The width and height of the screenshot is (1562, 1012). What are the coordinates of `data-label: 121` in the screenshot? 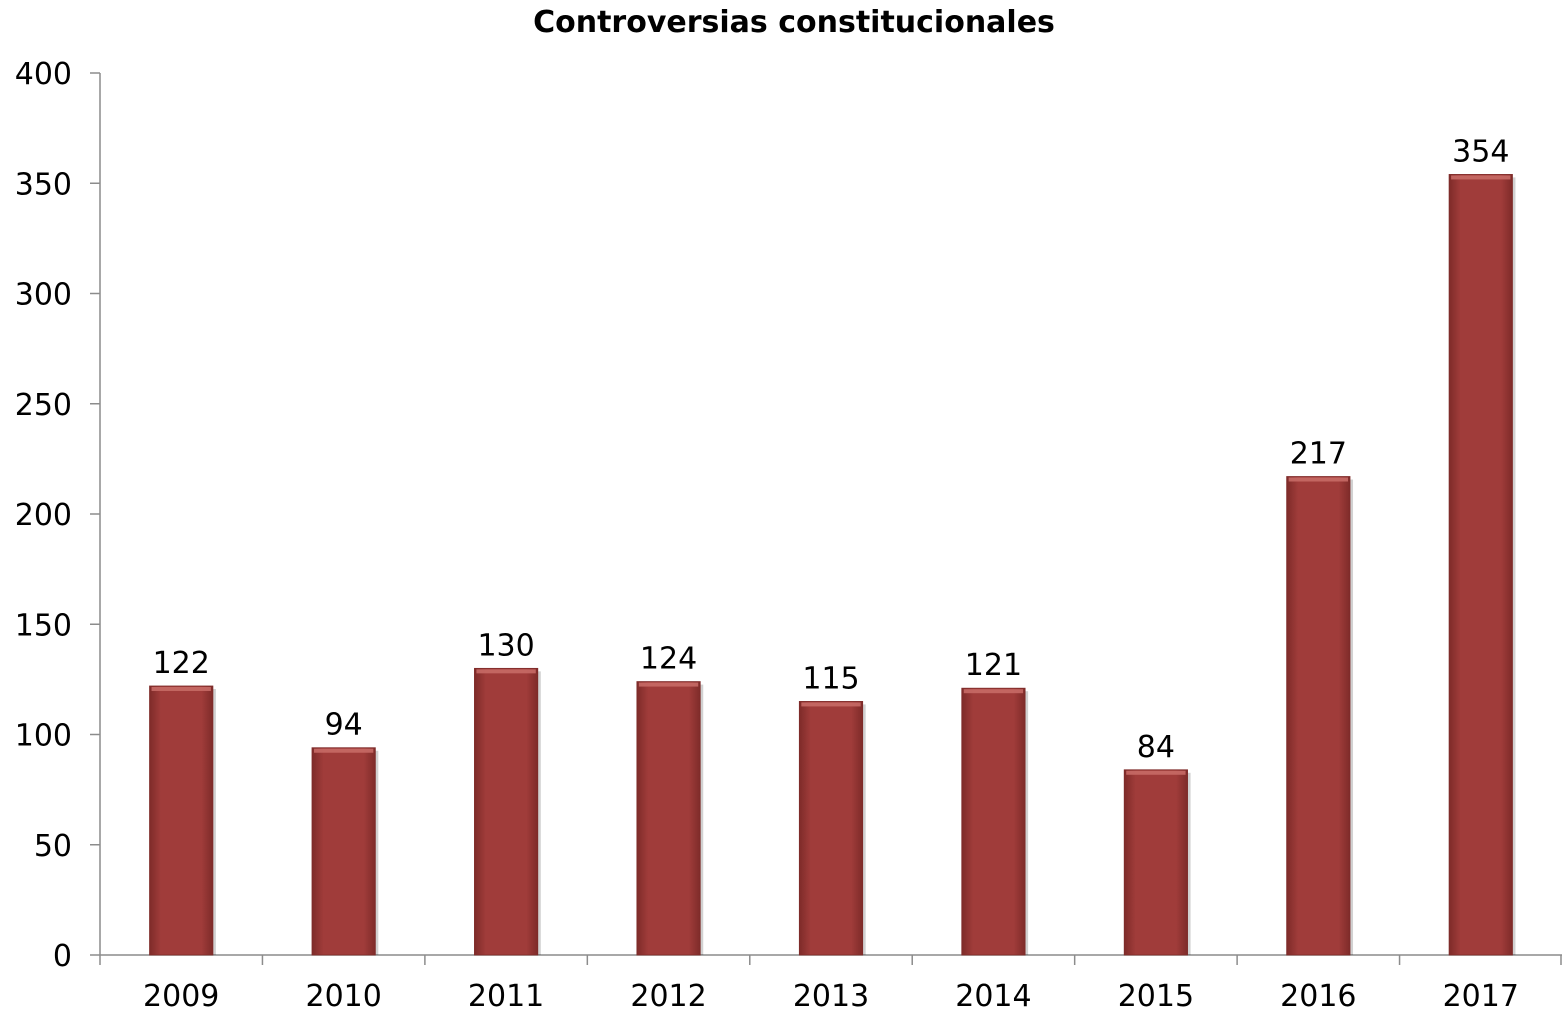 It's located at (993, 665).